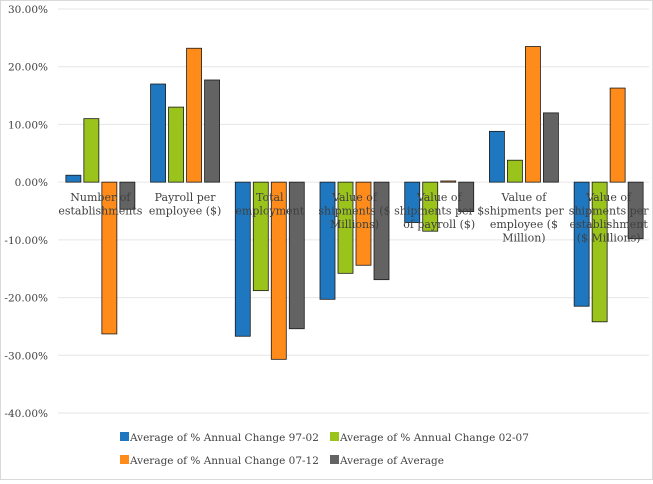 The width and height of the screenshot is (653, 484). I want to click on y-tick-label: 20.00%, so click(28, 68).